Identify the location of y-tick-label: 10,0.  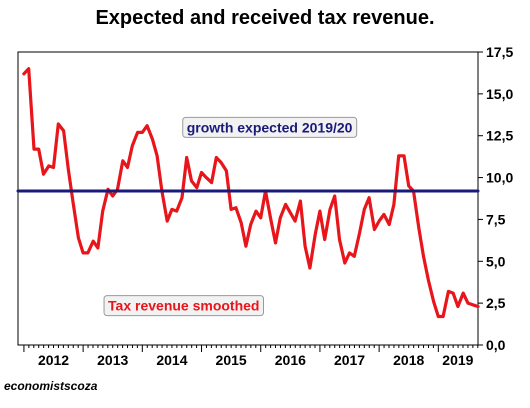
(499, 178).